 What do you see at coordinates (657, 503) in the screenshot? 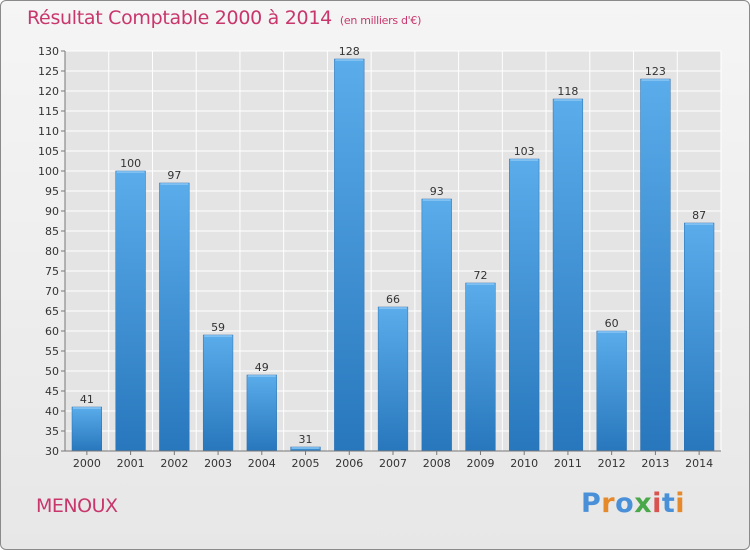
I see `logo-letter-4: i` at bounding box center [657, 503].